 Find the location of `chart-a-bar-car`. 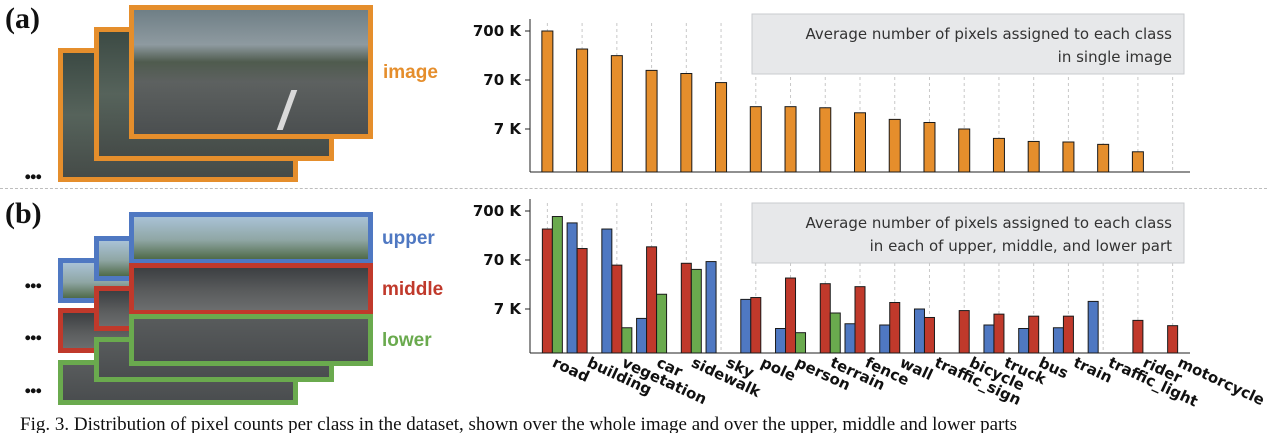

chart-a-bar-car is located at coordinates (651, 121).